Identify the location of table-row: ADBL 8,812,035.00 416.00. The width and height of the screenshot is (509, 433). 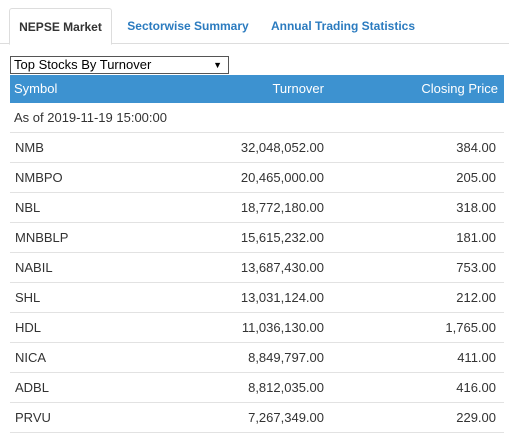
(257, 388).